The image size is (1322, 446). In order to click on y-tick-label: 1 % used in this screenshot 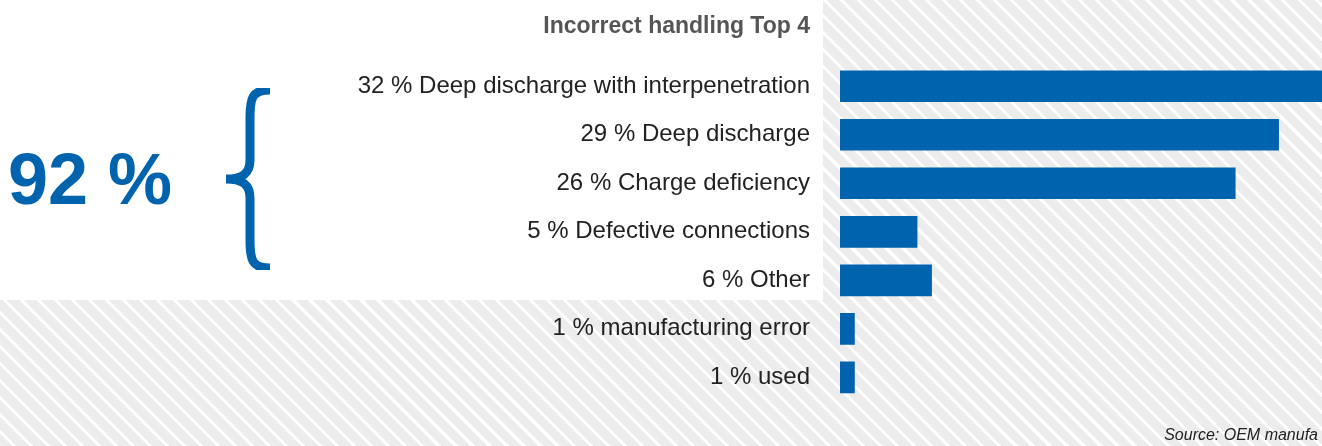, I will do `click(759, 375)`.